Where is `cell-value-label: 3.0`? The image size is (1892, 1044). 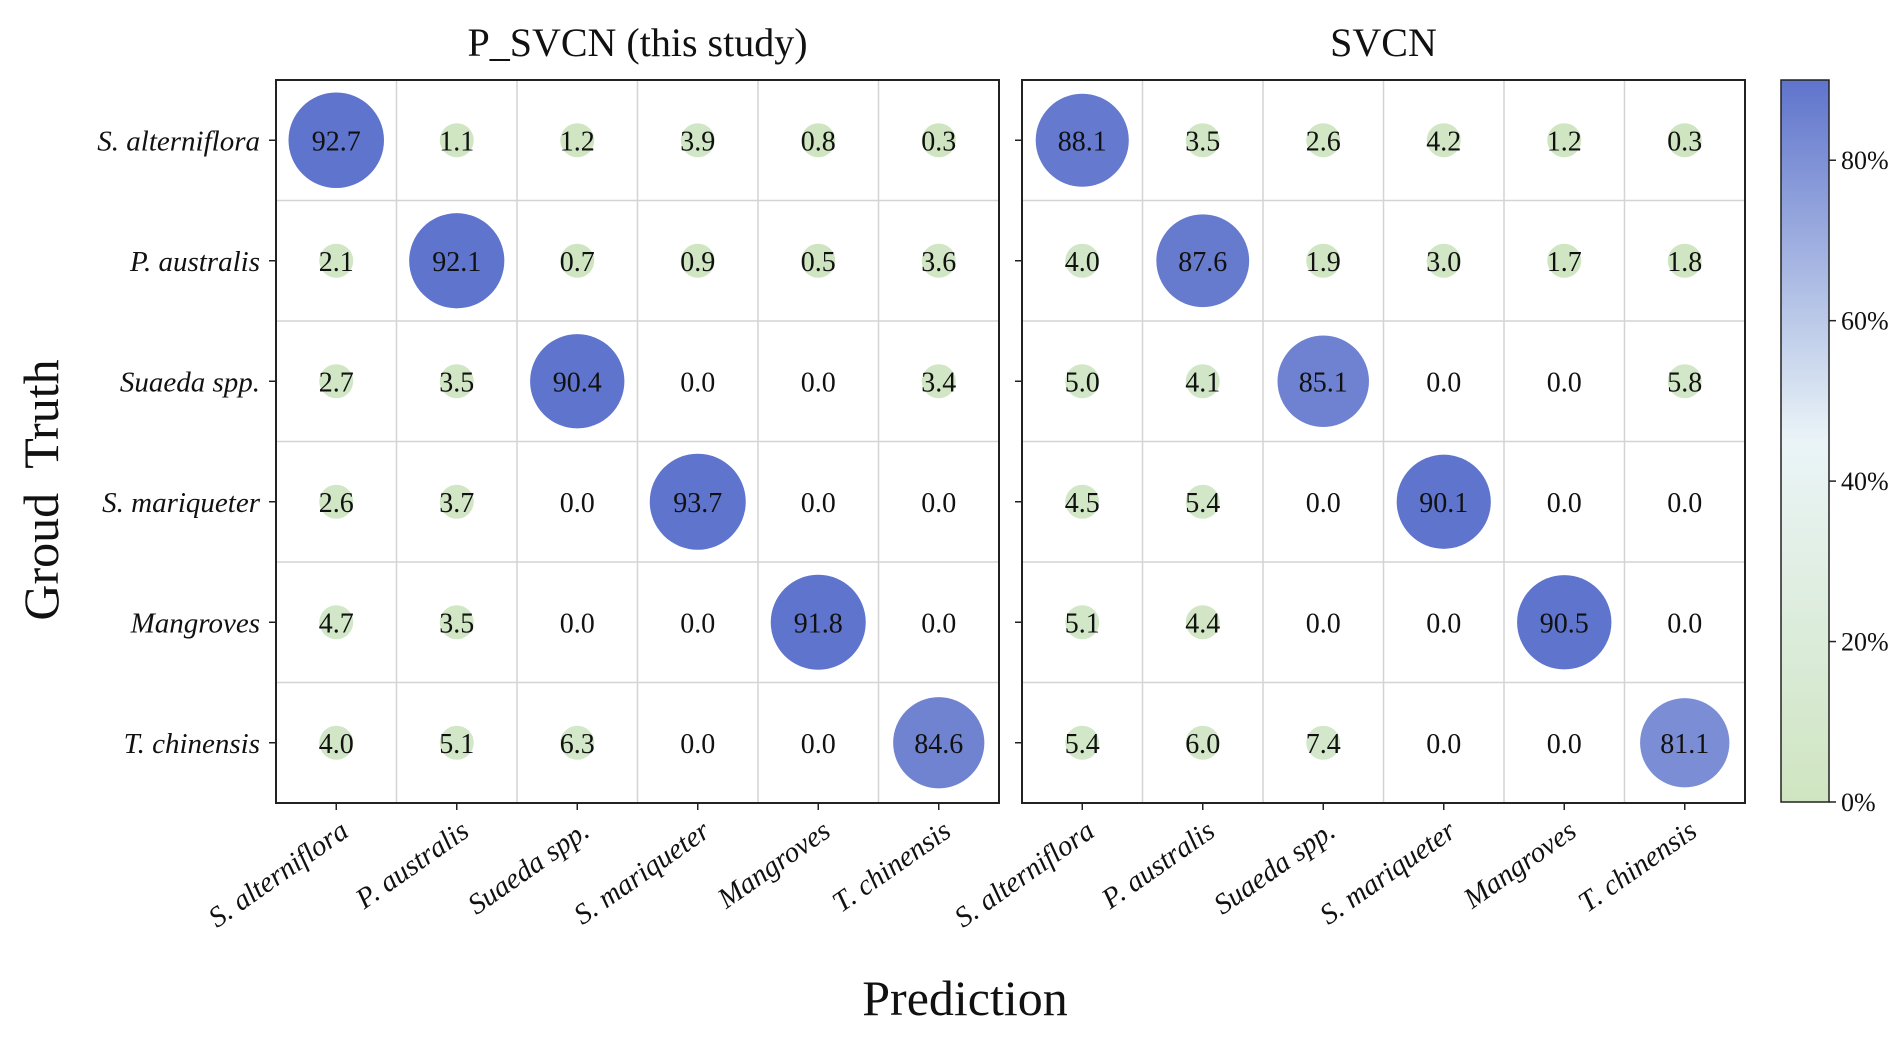 cell-value-label: 3.0 is located at coordinates (1443, 262).